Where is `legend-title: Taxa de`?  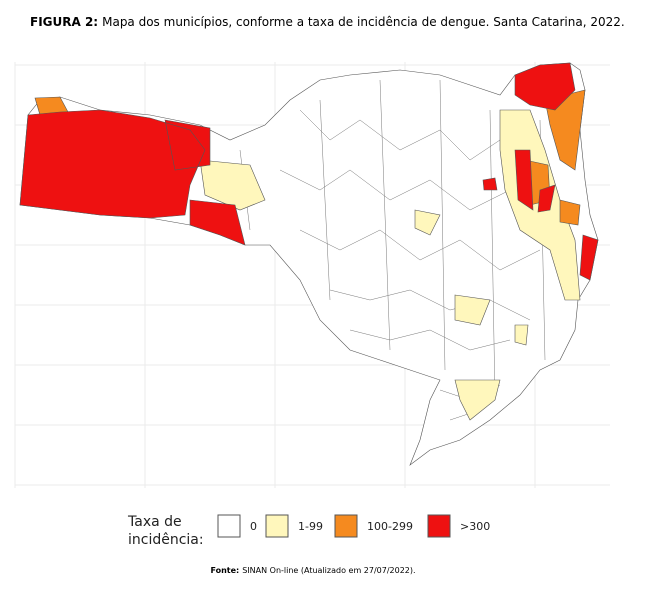 legend-title: Taxa de is located at coordinates (154, 522).